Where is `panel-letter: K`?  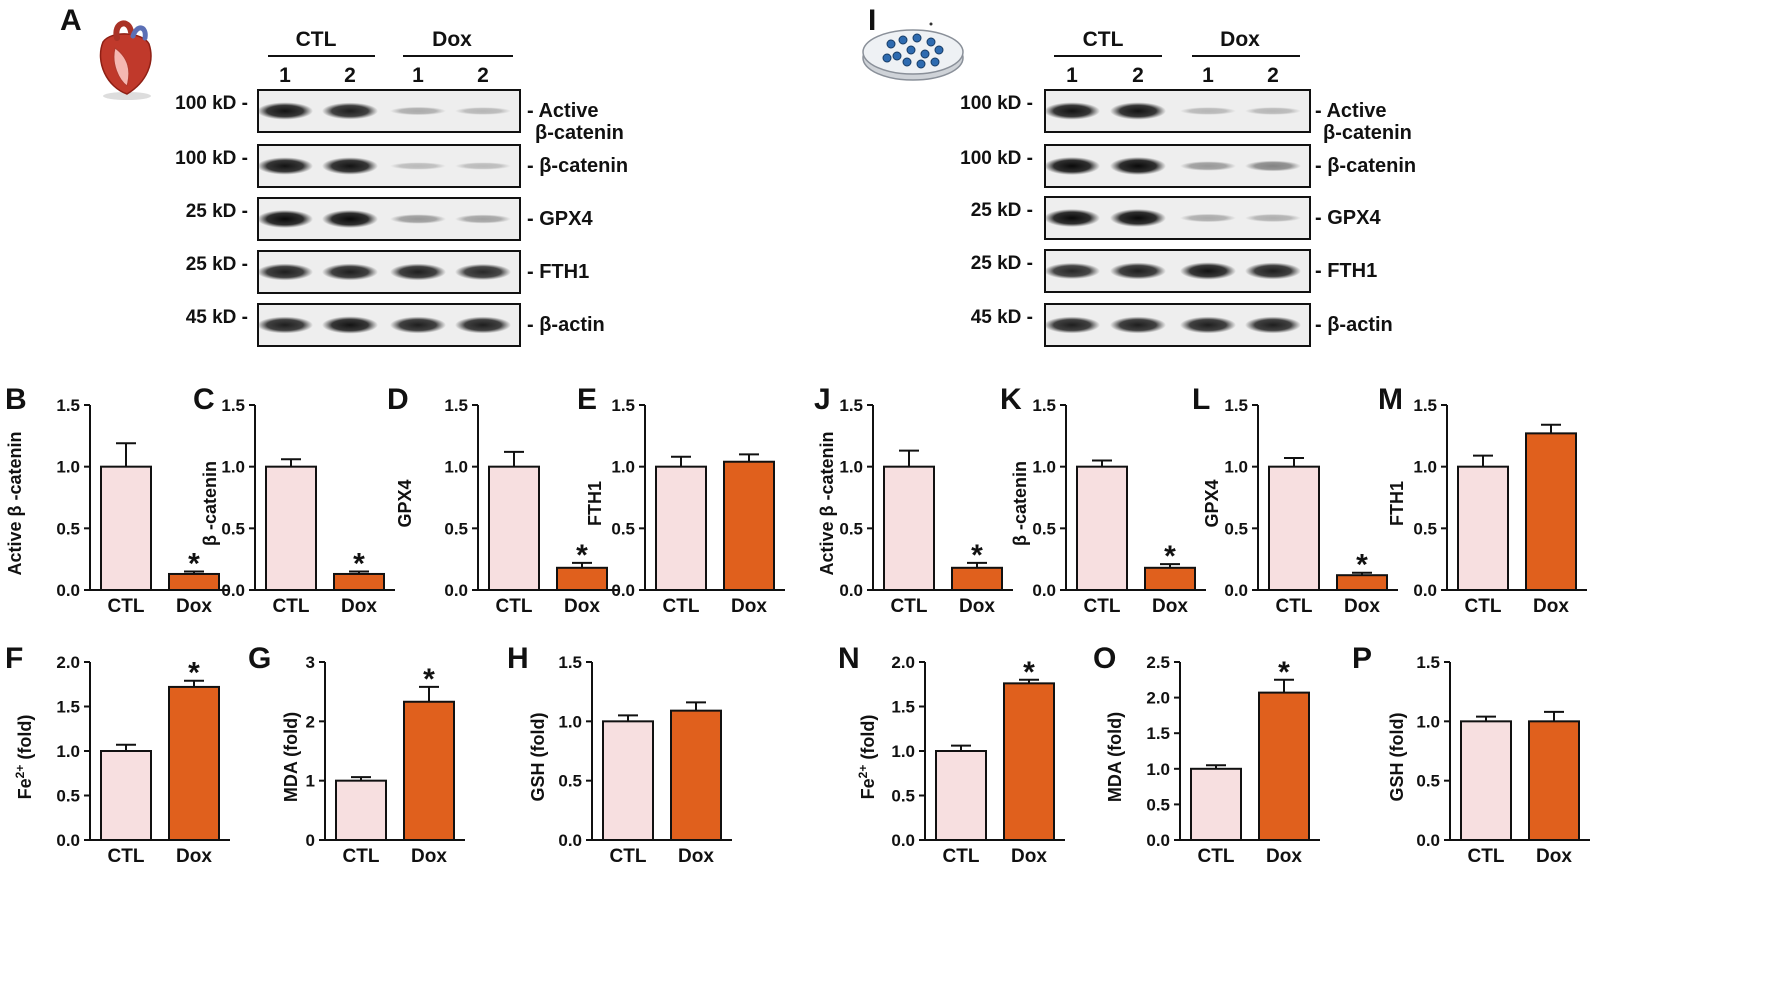
panel-letter: K is located at coordinates (1011, 399).